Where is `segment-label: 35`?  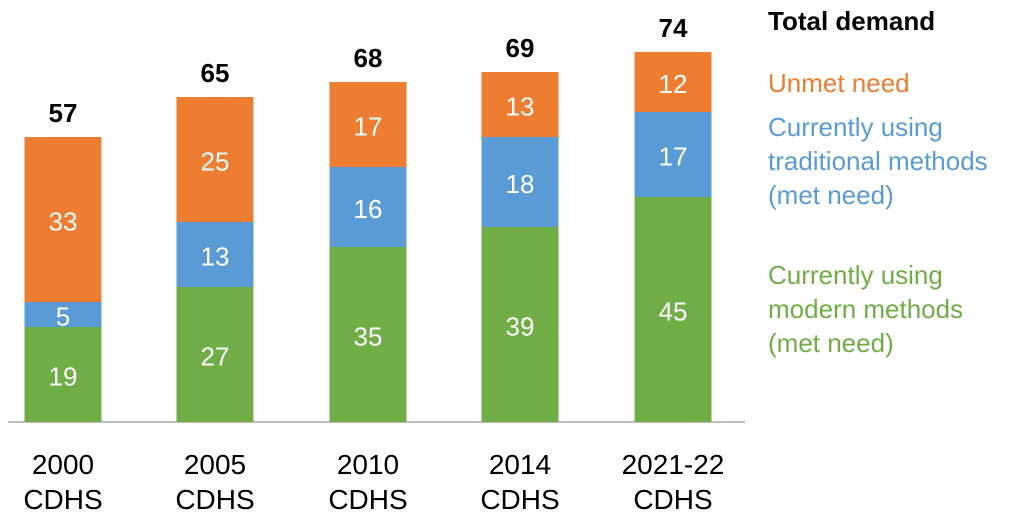 segment-label: 35 is located at coordinates (368, 337).